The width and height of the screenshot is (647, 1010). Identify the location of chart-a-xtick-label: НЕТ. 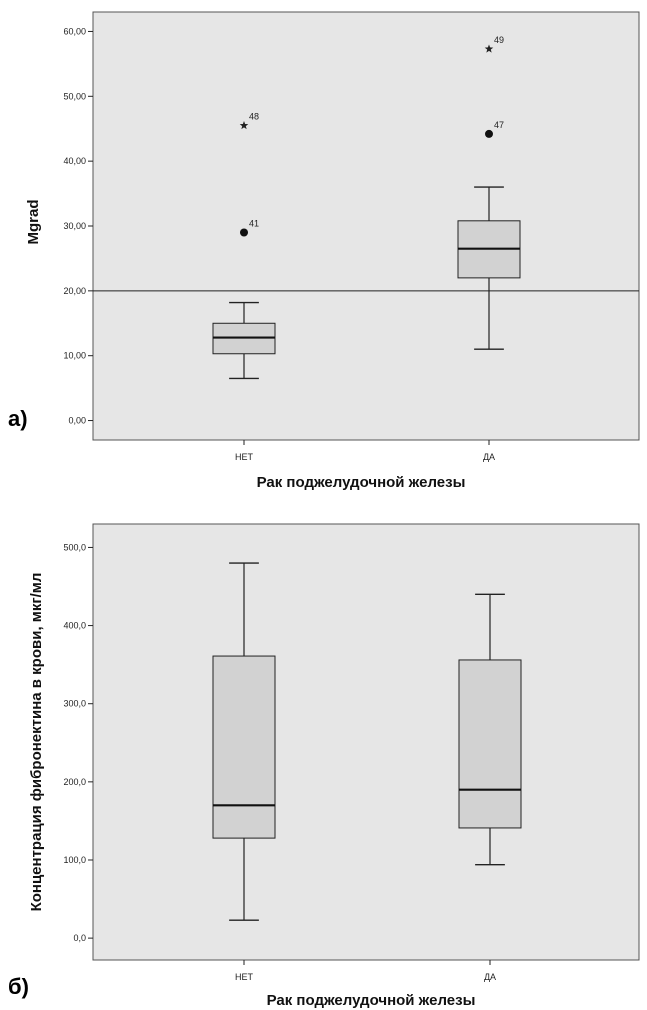
(244, 457).